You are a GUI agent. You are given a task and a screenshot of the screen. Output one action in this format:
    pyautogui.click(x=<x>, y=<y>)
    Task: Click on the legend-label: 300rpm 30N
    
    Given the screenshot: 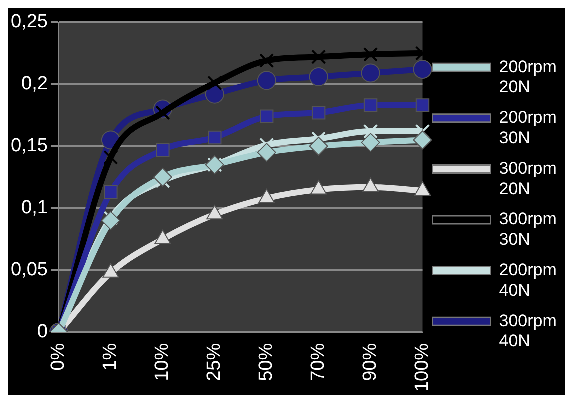 What is the action you would take?
    pyautogui.click(x=528, y=230)
    